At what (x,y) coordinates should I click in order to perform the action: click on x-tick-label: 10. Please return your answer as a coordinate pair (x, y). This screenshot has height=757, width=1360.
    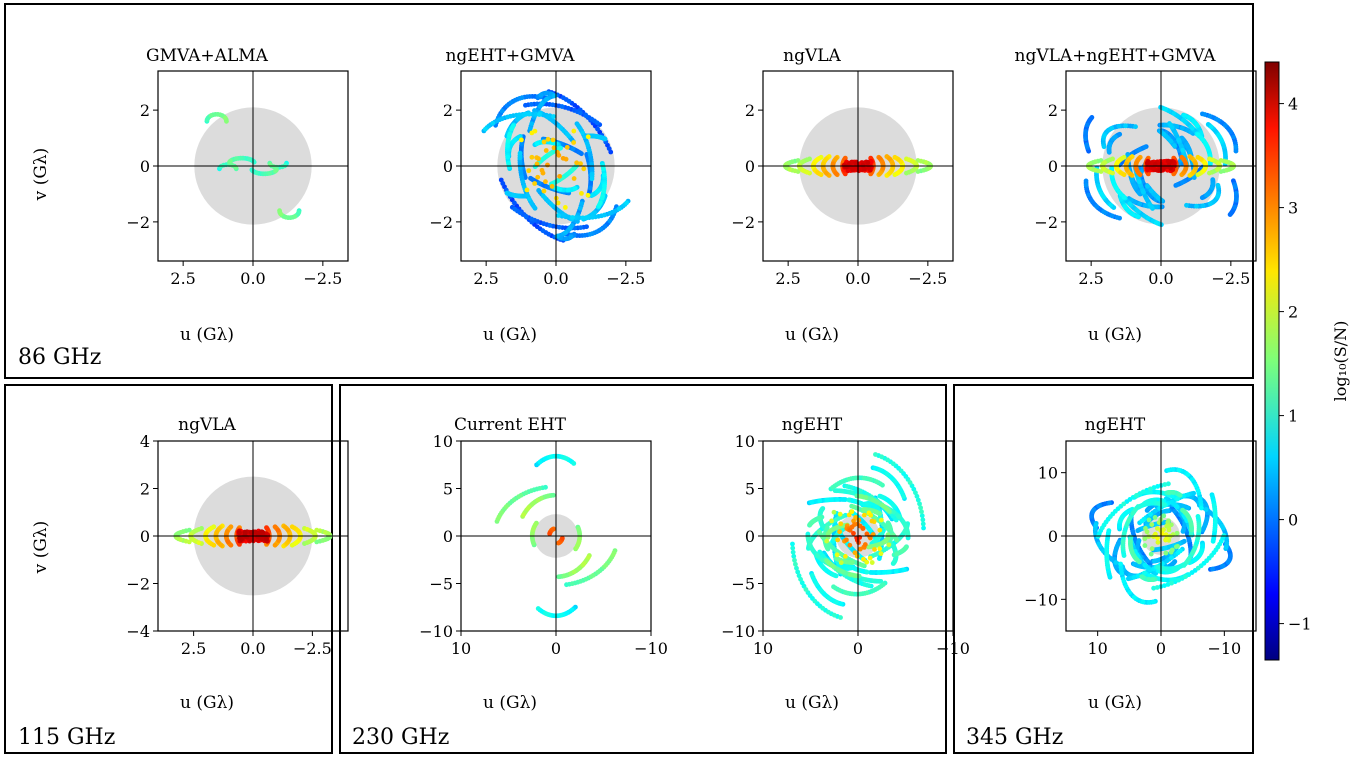
    Looking at the image, I should click on (461, 648).